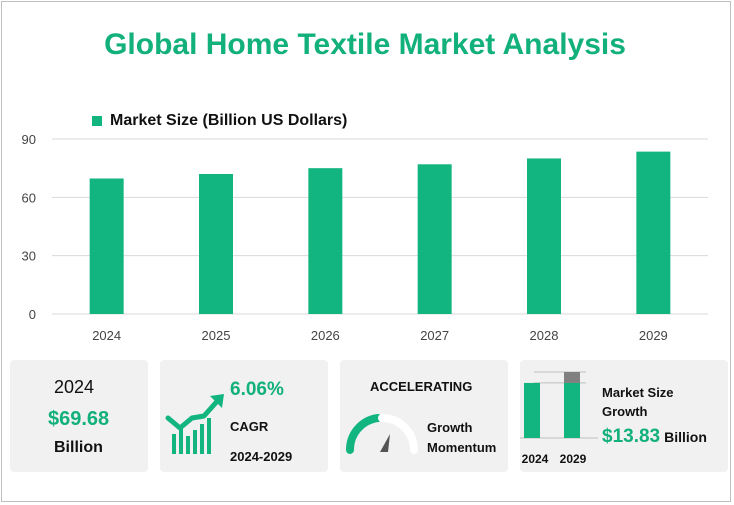 This screenshot has width=734, height=505. What do you see at coordinates (434, 239) in the screenshot?
I see `bar-2027` at bounding box center [434, 239].